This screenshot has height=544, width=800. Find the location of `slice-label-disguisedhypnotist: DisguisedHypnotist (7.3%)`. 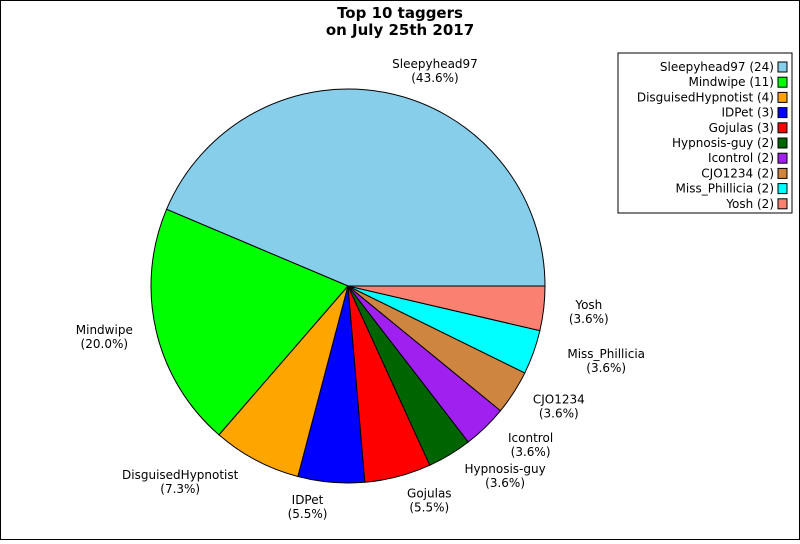

slice-label-disguisedhypnotist: DisguisedHypnotist (7.3%) is located at coordinates (180, 482).